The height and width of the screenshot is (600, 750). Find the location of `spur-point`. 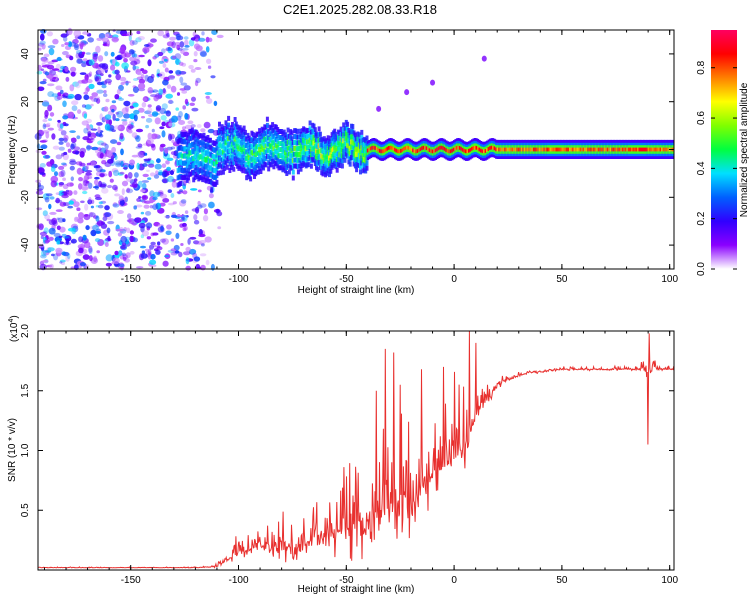

spur-point is located at coordinates (433, 82).